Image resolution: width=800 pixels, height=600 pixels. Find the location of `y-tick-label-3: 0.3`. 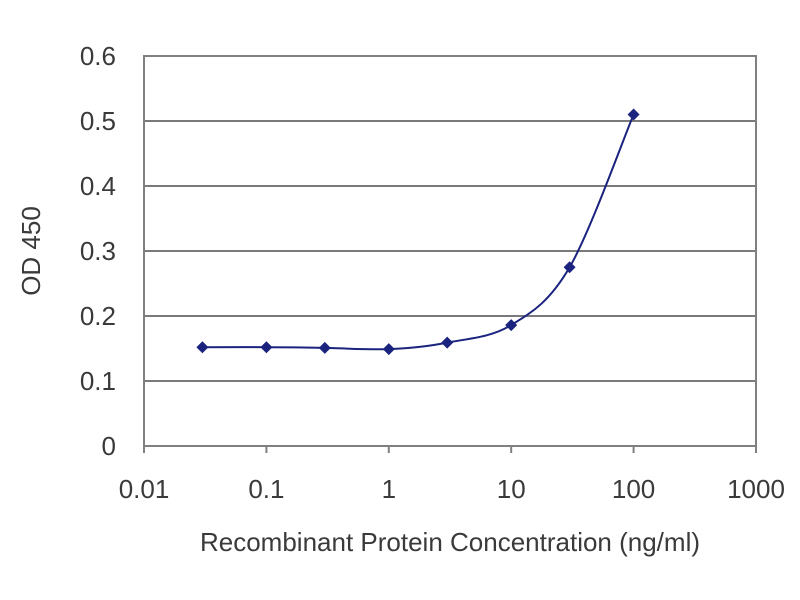

y-tick-label-3: 0.3 is located at coordinates (98, 251).